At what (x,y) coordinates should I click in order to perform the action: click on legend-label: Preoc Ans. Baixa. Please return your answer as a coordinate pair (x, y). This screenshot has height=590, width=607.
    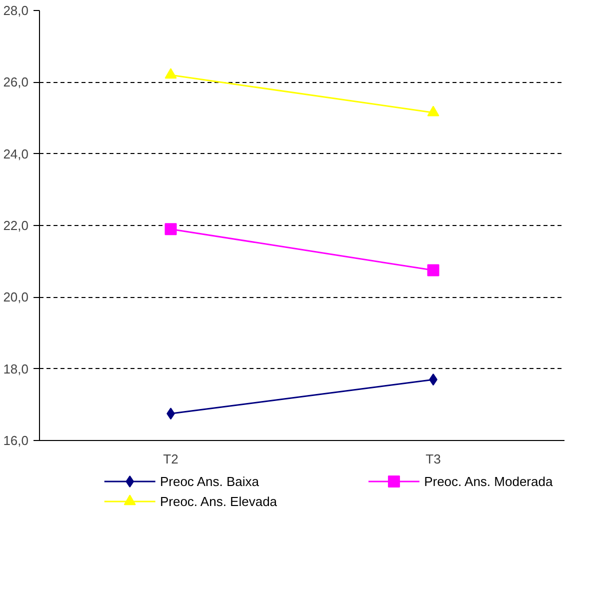
    Looking at the image, I should click on (210, 481).